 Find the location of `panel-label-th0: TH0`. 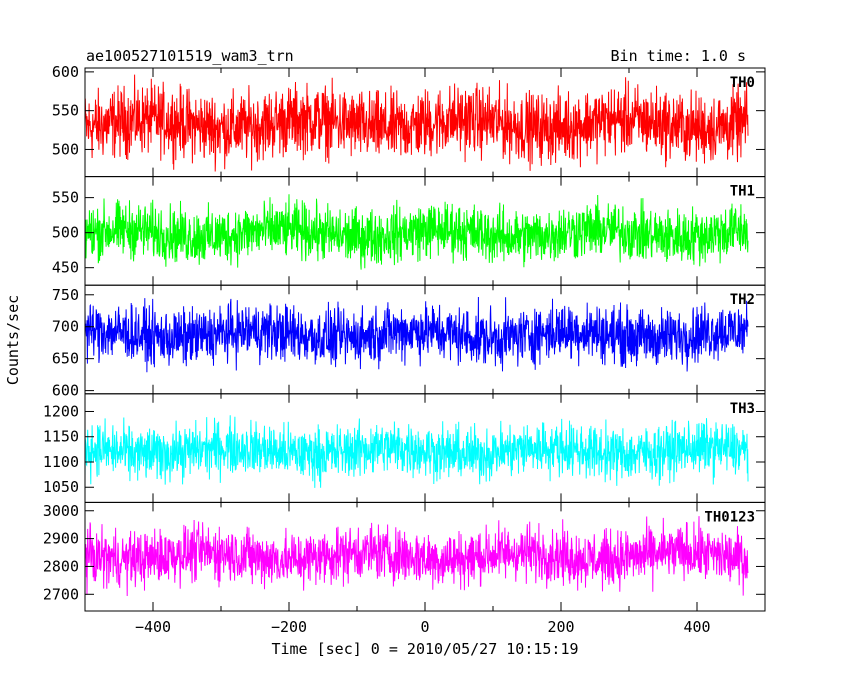

panel-label-th0: TH0 is located at coordinates (742, 83).